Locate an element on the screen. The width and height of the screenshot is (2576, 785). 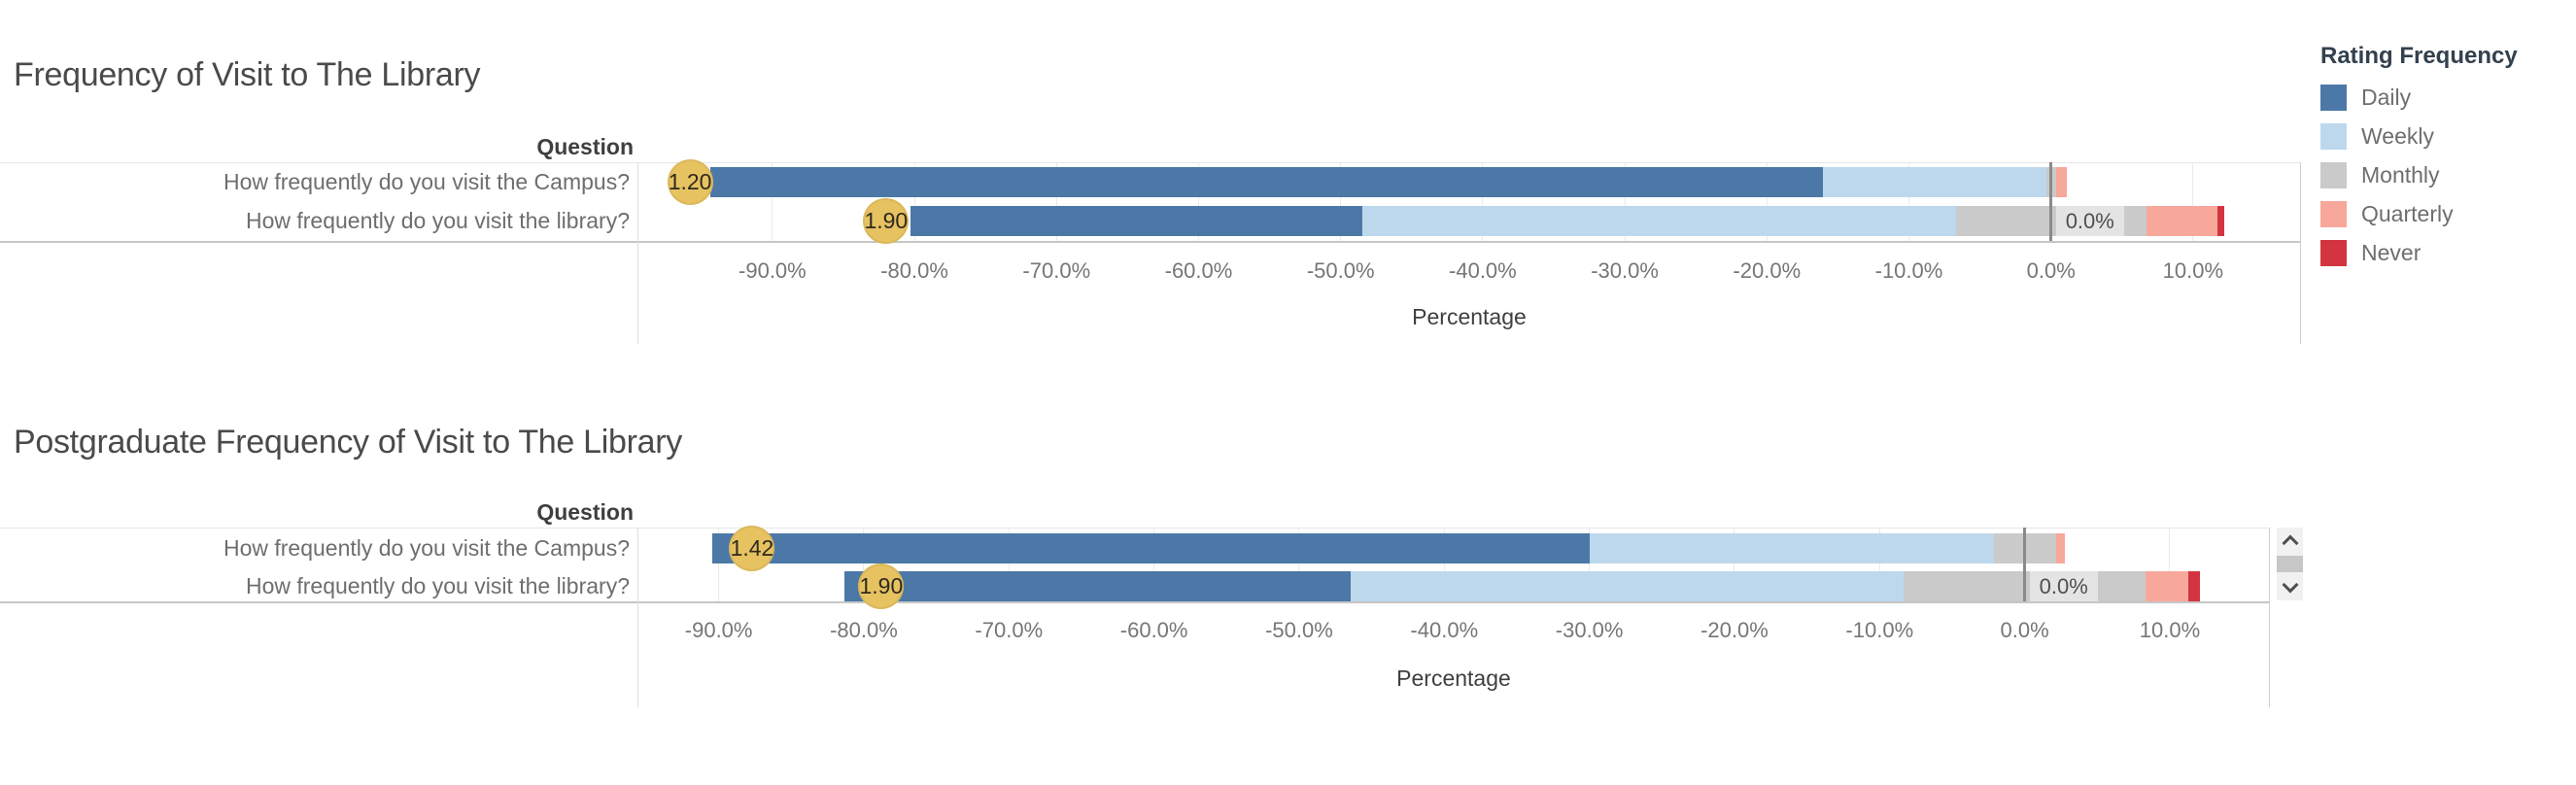
scroll-thumb is located at coordinates (2290, 564).